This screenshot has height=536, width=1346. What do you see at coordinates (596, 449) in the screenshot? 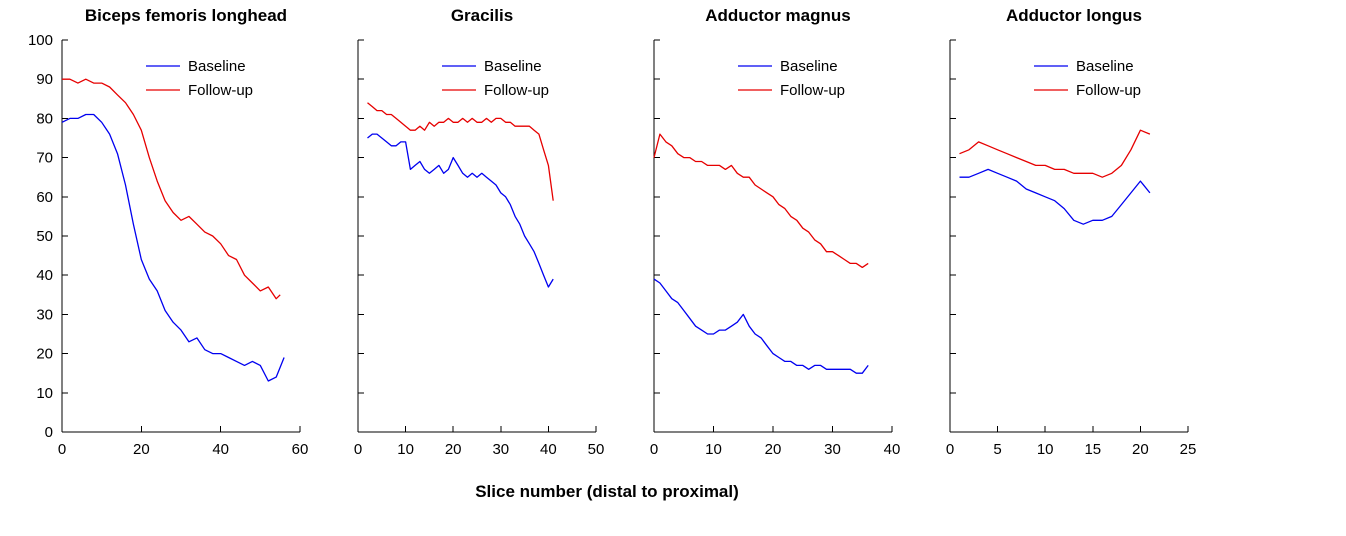
I see `x-tick-label: 50` at bounding box center [596, 449].